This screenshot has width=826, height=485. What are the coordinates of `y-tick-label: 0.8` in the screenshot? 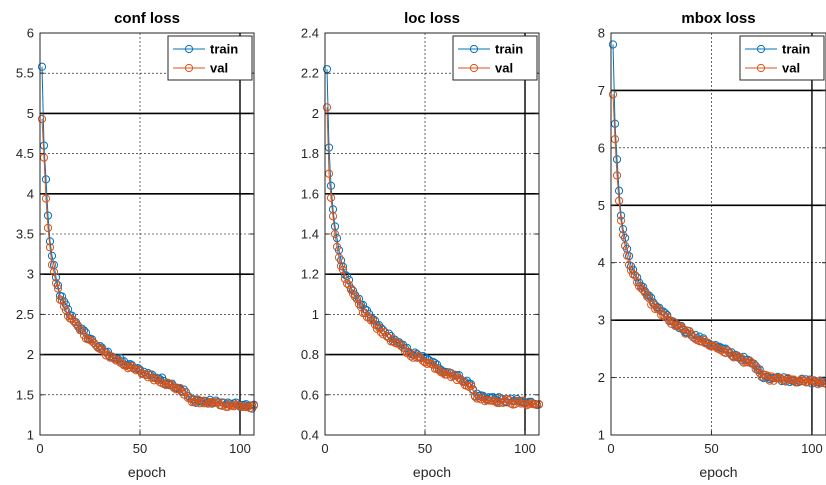 It's located at (310, 354).